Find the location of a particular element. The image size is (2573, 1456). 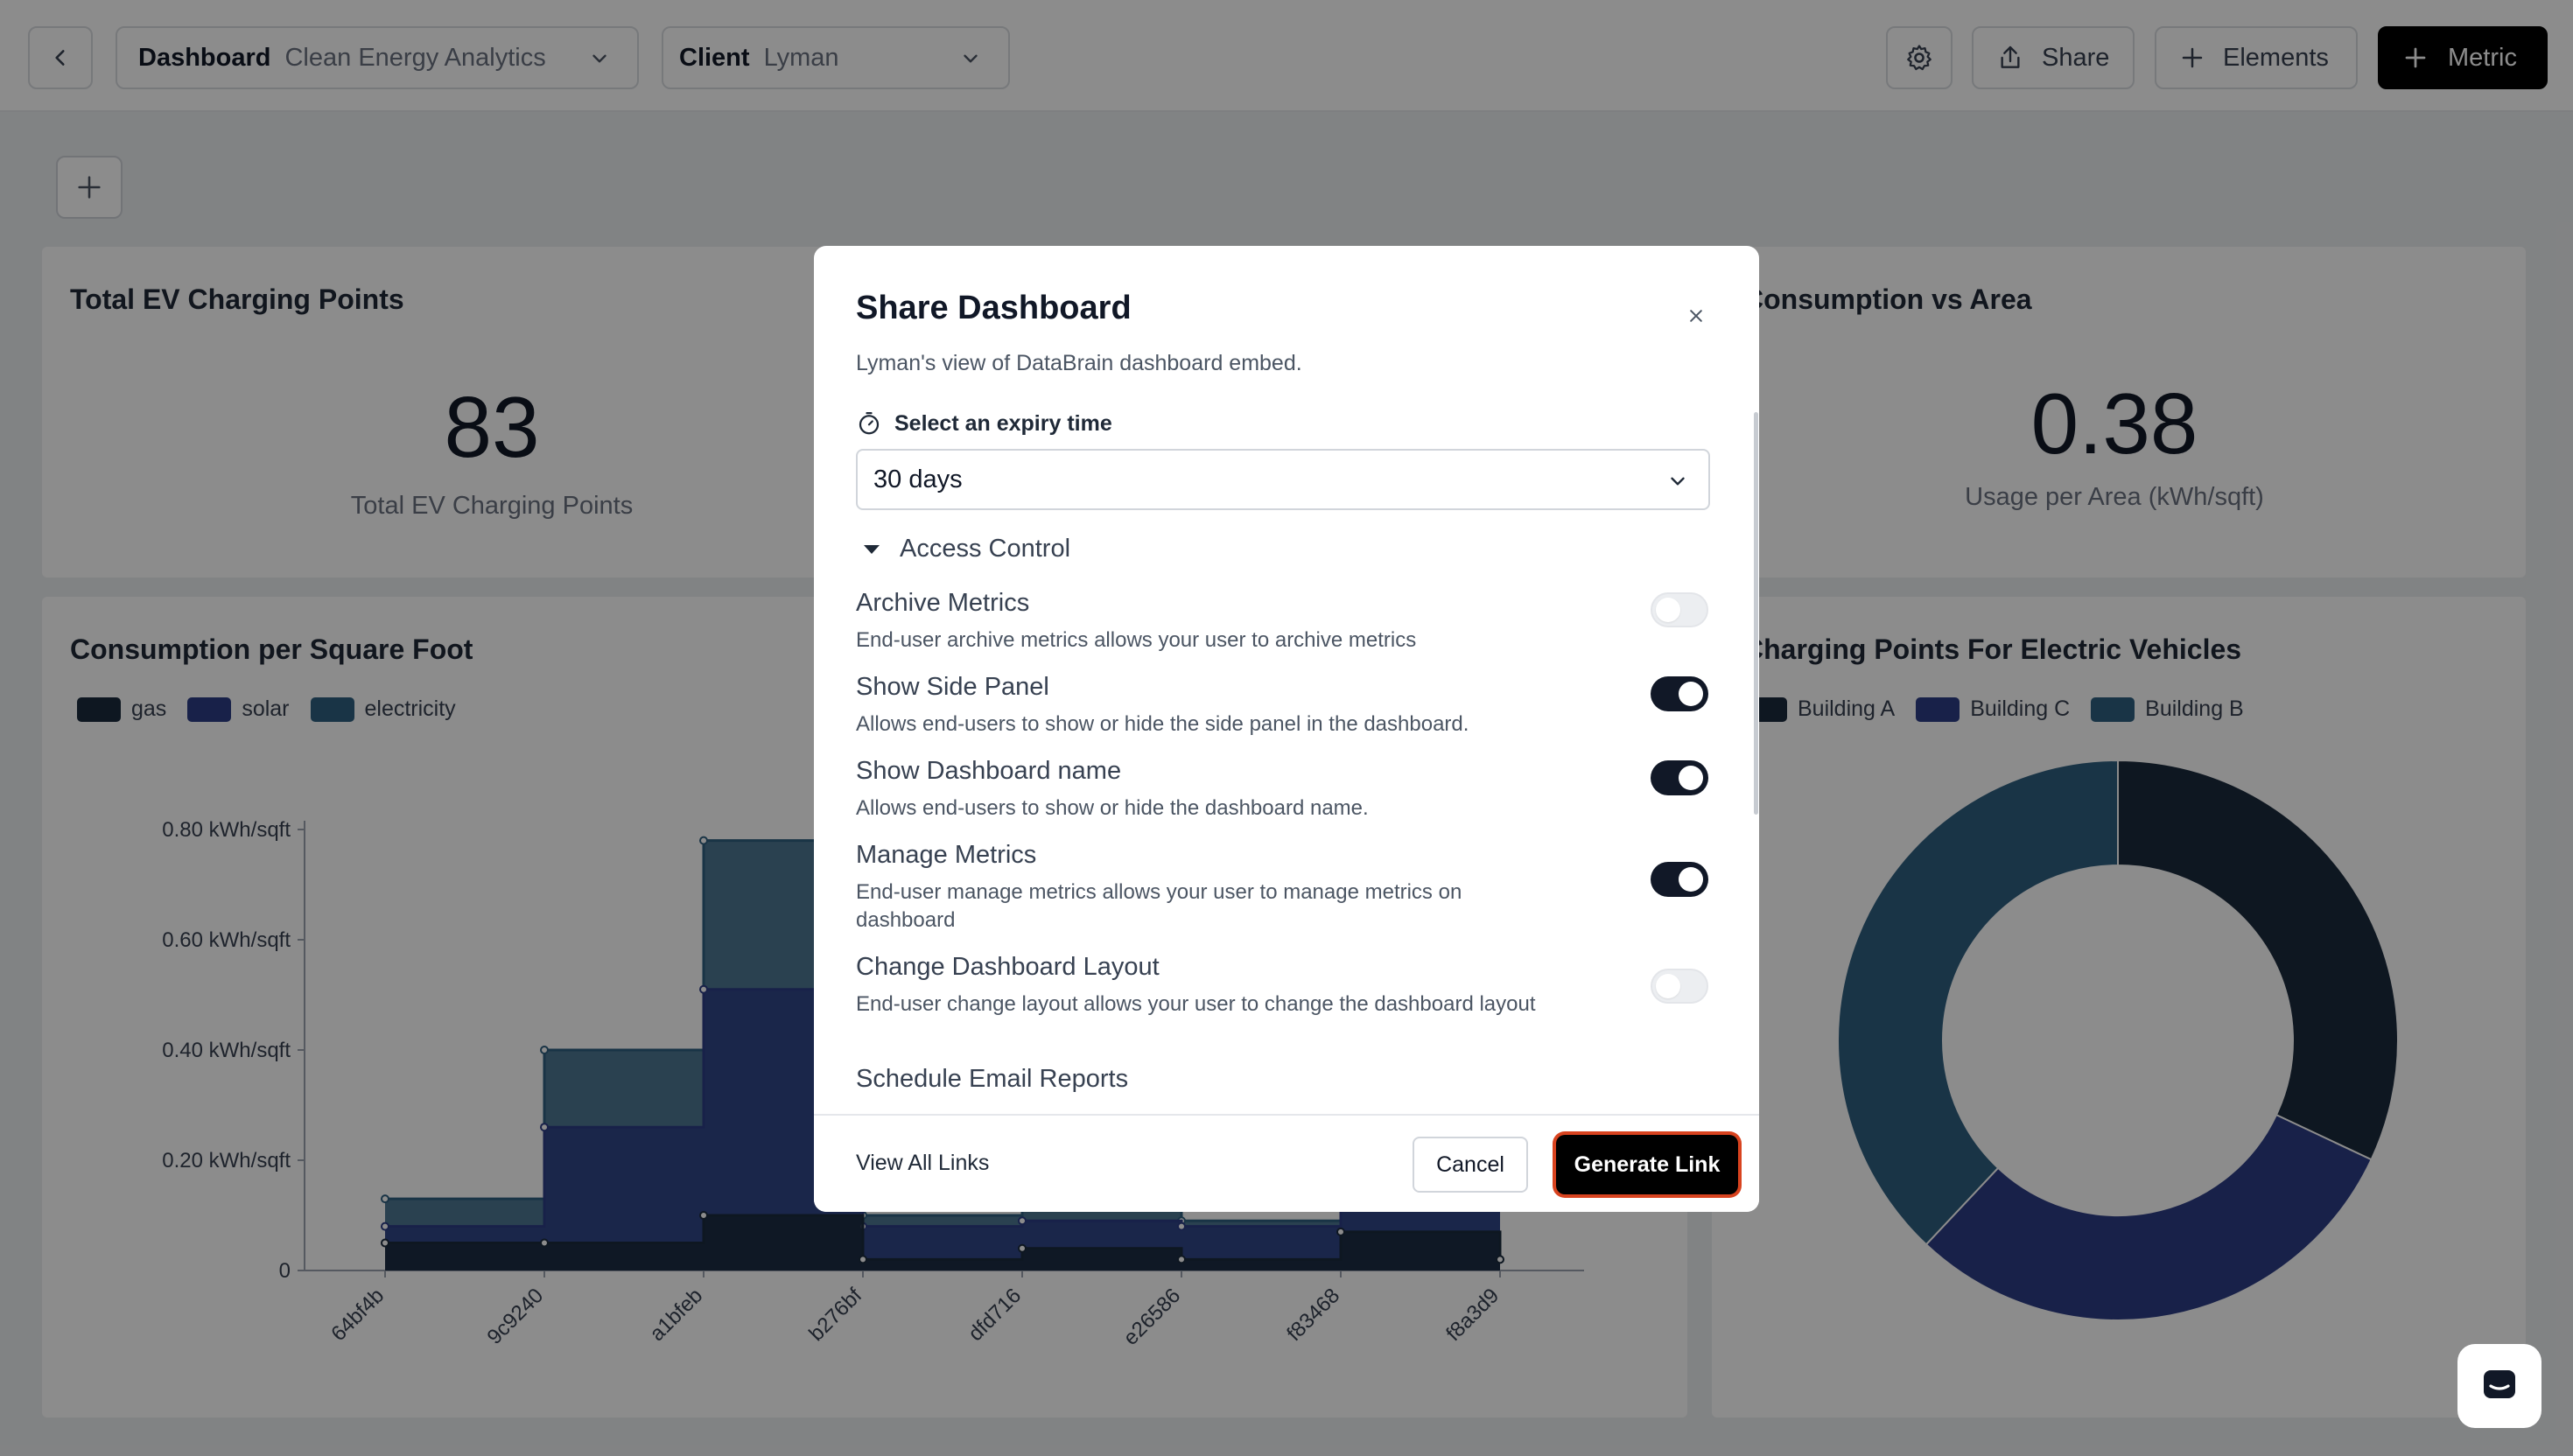

access-control-label: Access Control is located at coordinates (985, 549).